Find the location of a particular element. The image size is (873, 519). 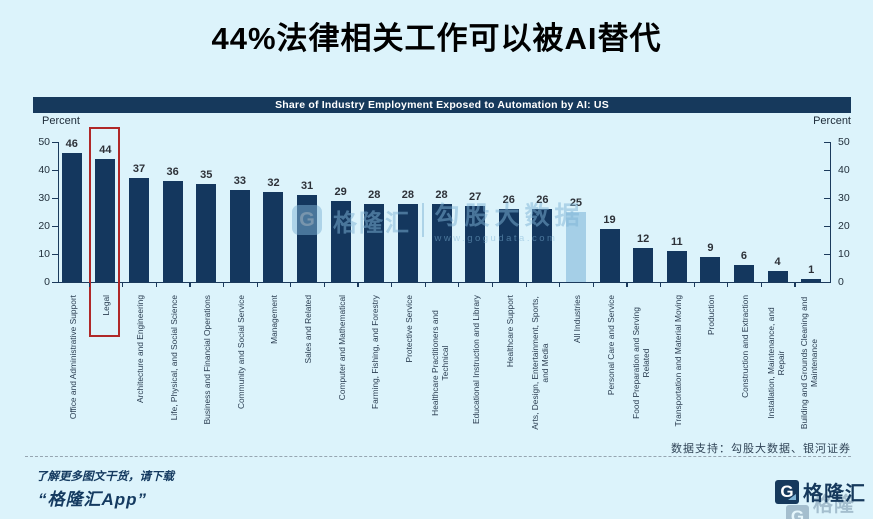

y-tick-label: 30 is located at coordinates (844, 198).